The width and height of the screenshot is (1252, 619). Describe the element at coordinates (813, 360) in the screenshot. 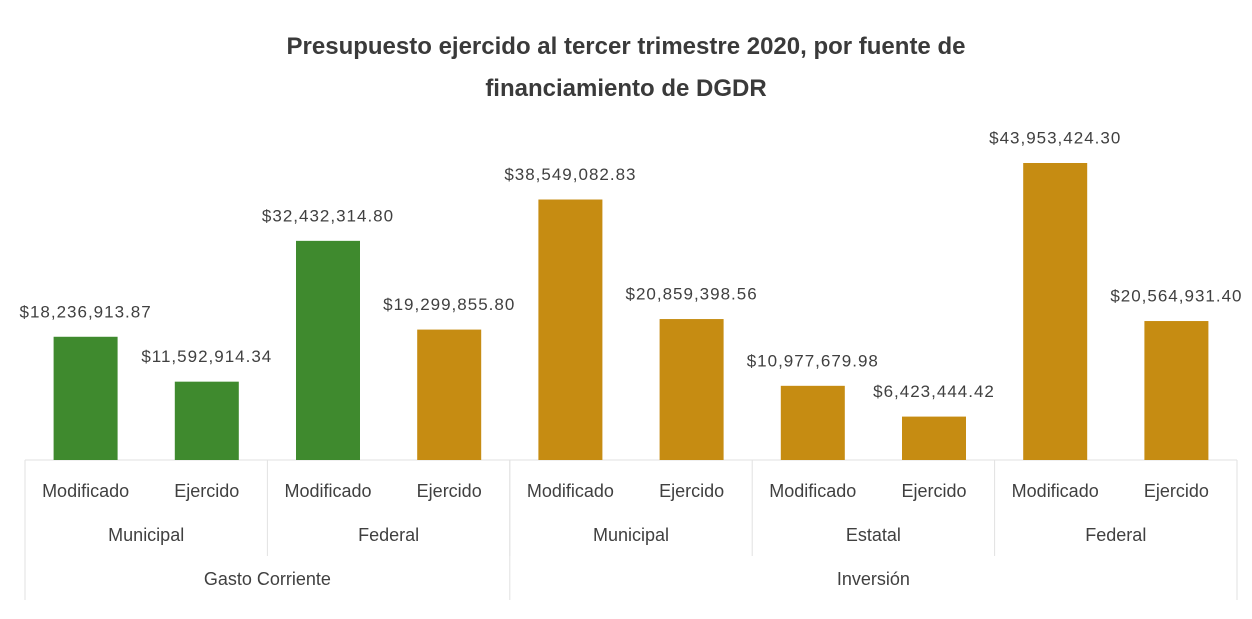

I see `data-label: $10,977,679.98` at that location.